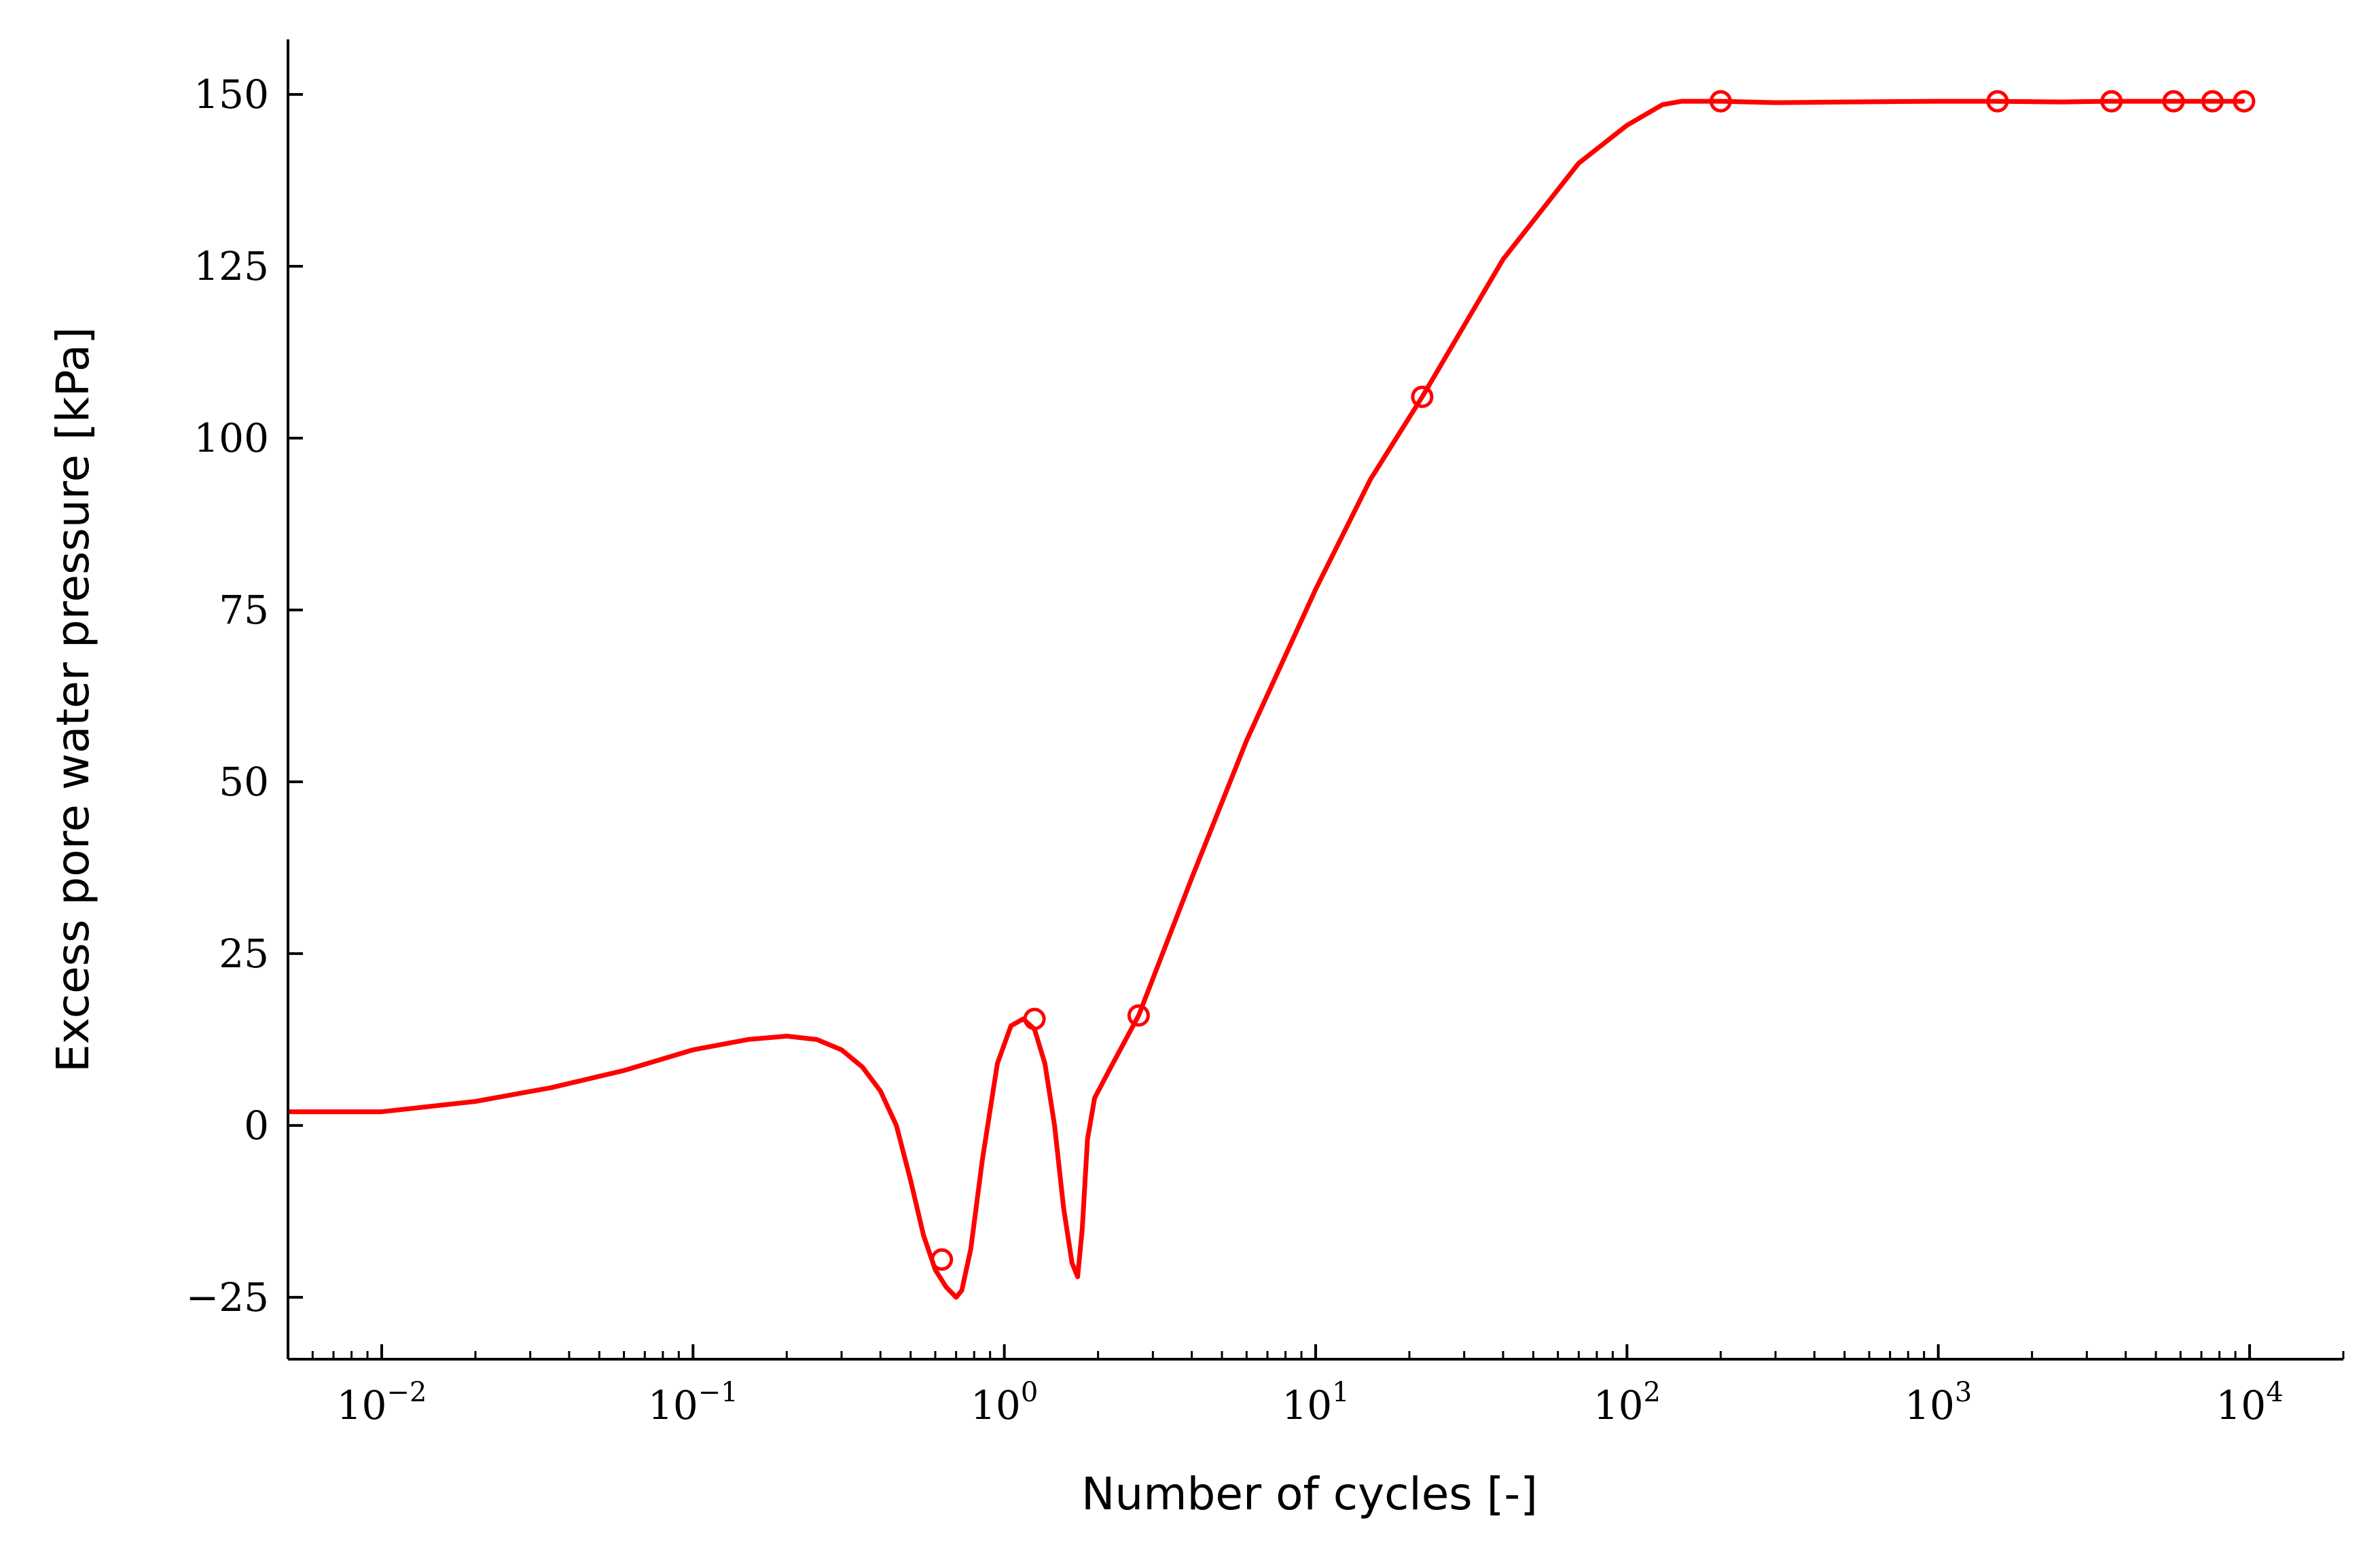 This screenshot has height=1565, width=2380. What do you see at coordinates (231, 94) in the screenshot?
I see `y-tick-label: 150` at bounding box center [231, 94].